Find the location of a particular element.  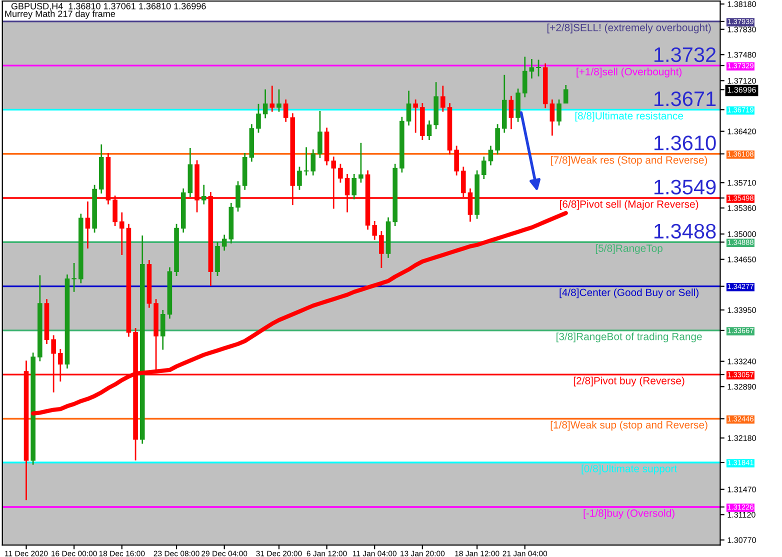

ref-line-label: [8/8]Ultimate resistance is located at coordinates (629, 117).